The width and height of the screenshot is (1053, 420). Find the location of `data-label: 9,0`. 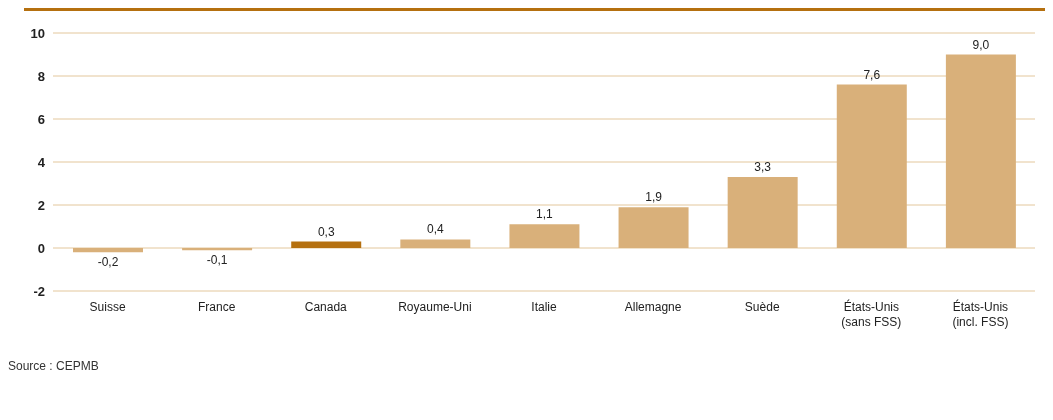

data-label: 9,0 is located at coordinates (981, 44).